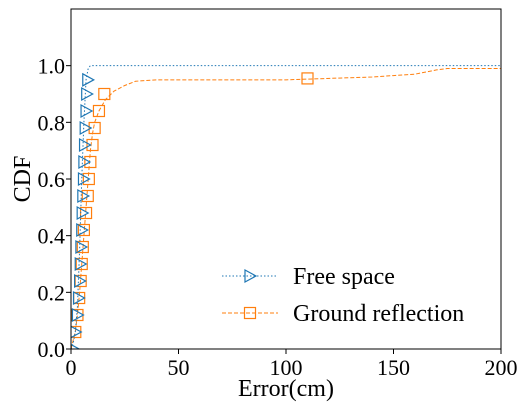  I want to click on y-tick-label: 1.0, so click(52, 66).